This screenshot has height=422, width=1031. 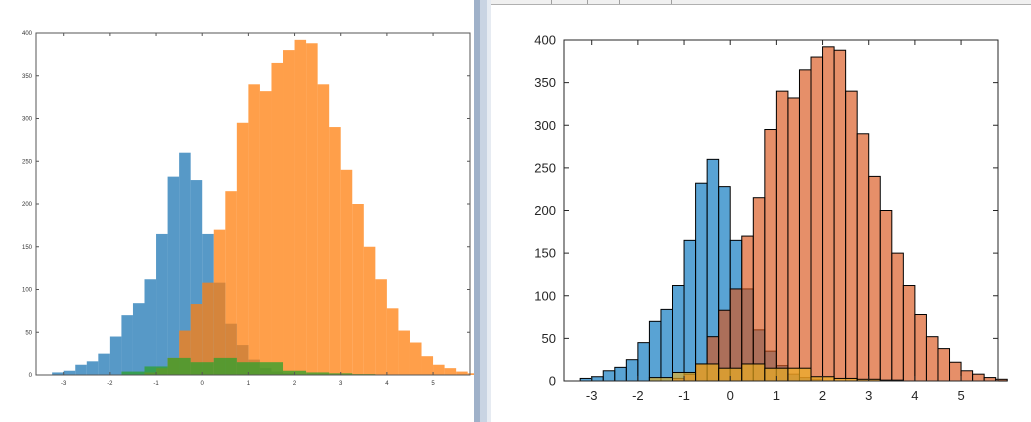 What do you see at coordinates (545, 167) in the screenshot?
I see `y-tick-label: 250` at bounding box center [545, 167].